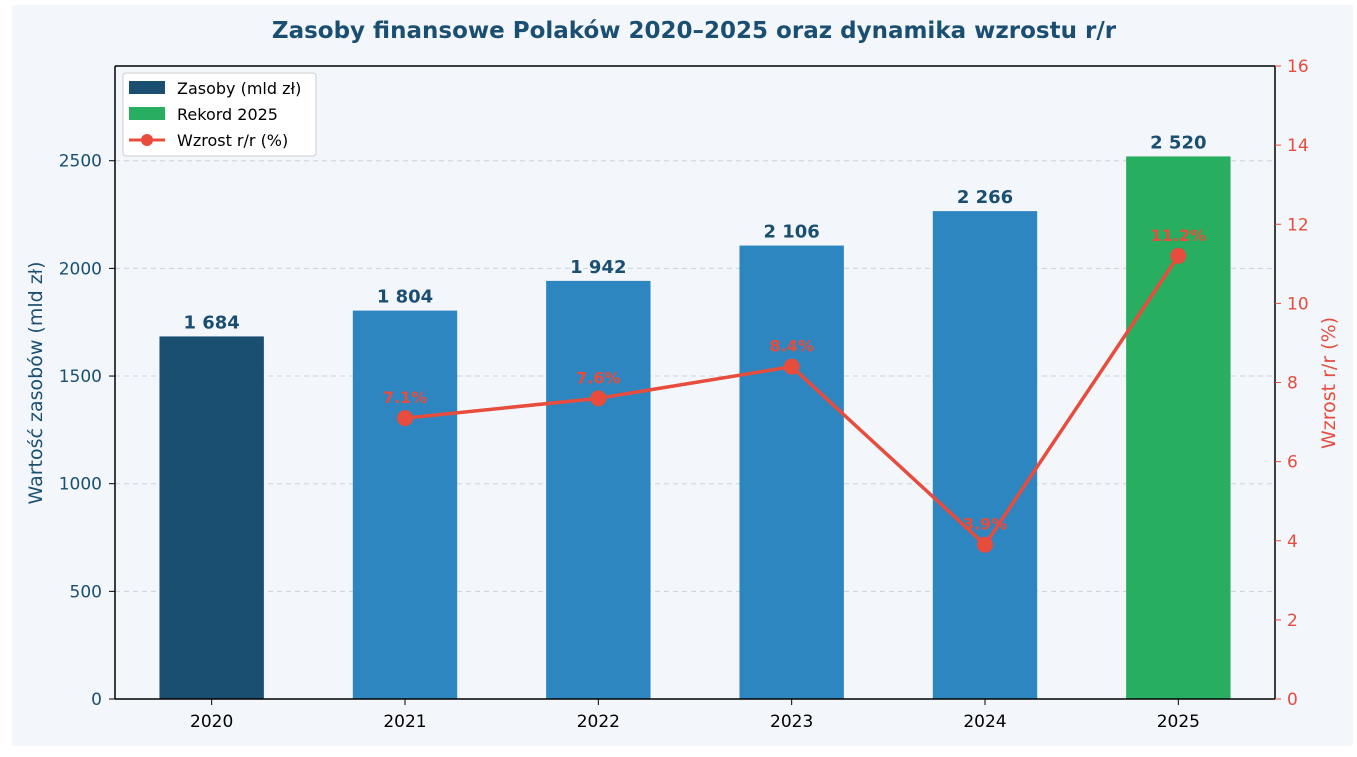 Image resolution: width=1357 pixels, height=757 pixels. I want to click on growth-value-label-2021: 7.1%, so click(405, 397).